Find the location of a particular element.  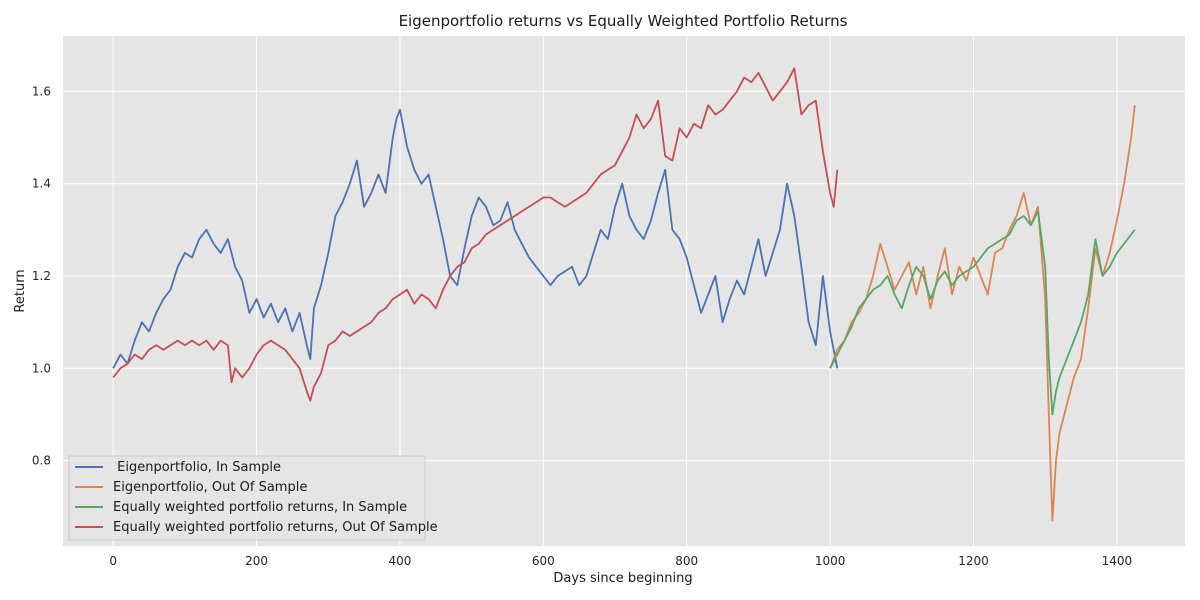

legend-entry: Eigenportfolio, In Sample is located at coordinates (197, 467).